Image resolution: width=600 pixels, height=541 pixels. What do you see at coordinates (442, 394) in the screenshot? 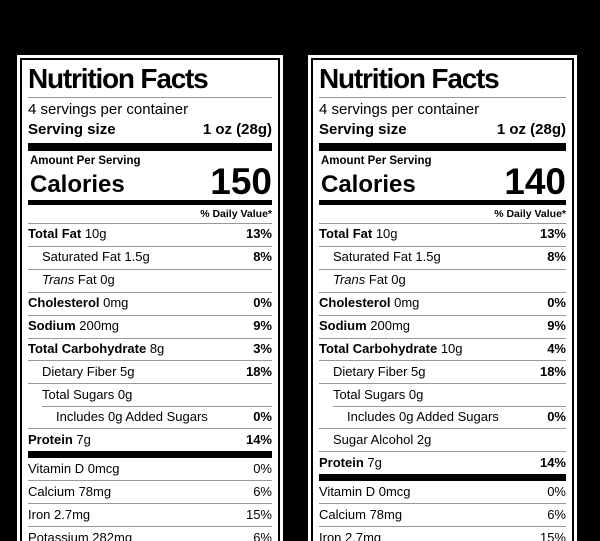
I see `nutrient-row: Total Sugars 0g` at bounding box center [442, 394].